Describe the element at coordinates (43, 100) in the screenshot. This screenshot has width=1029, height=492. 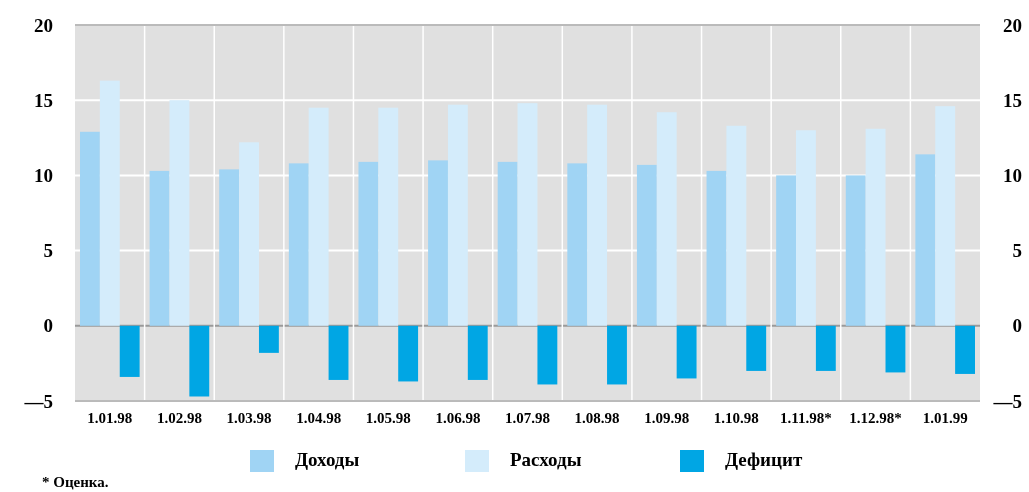
I see `y-tick-label: 15` at that location.